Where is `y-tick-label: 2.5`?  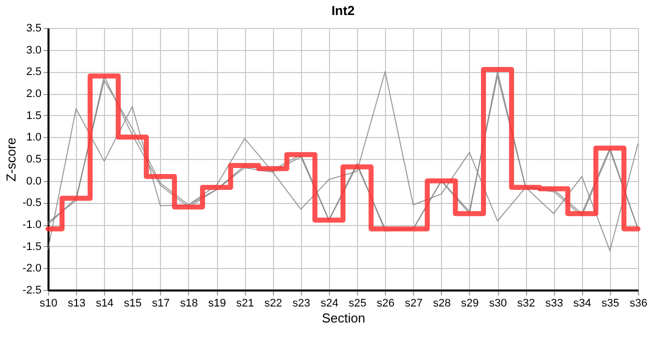
y-tick-label: 2.5 is located at coordinates (34, 72).